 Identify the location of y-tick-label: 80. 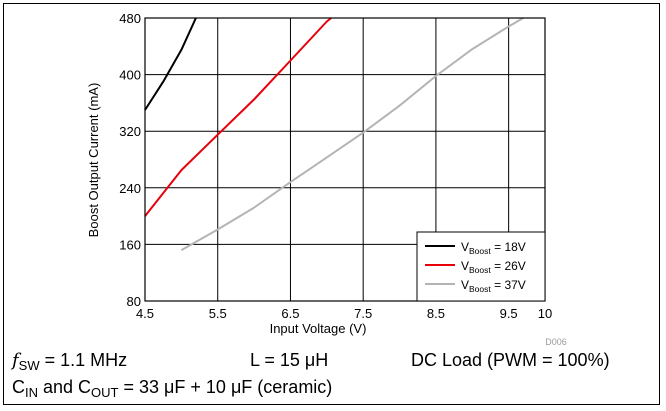
(134, 301).